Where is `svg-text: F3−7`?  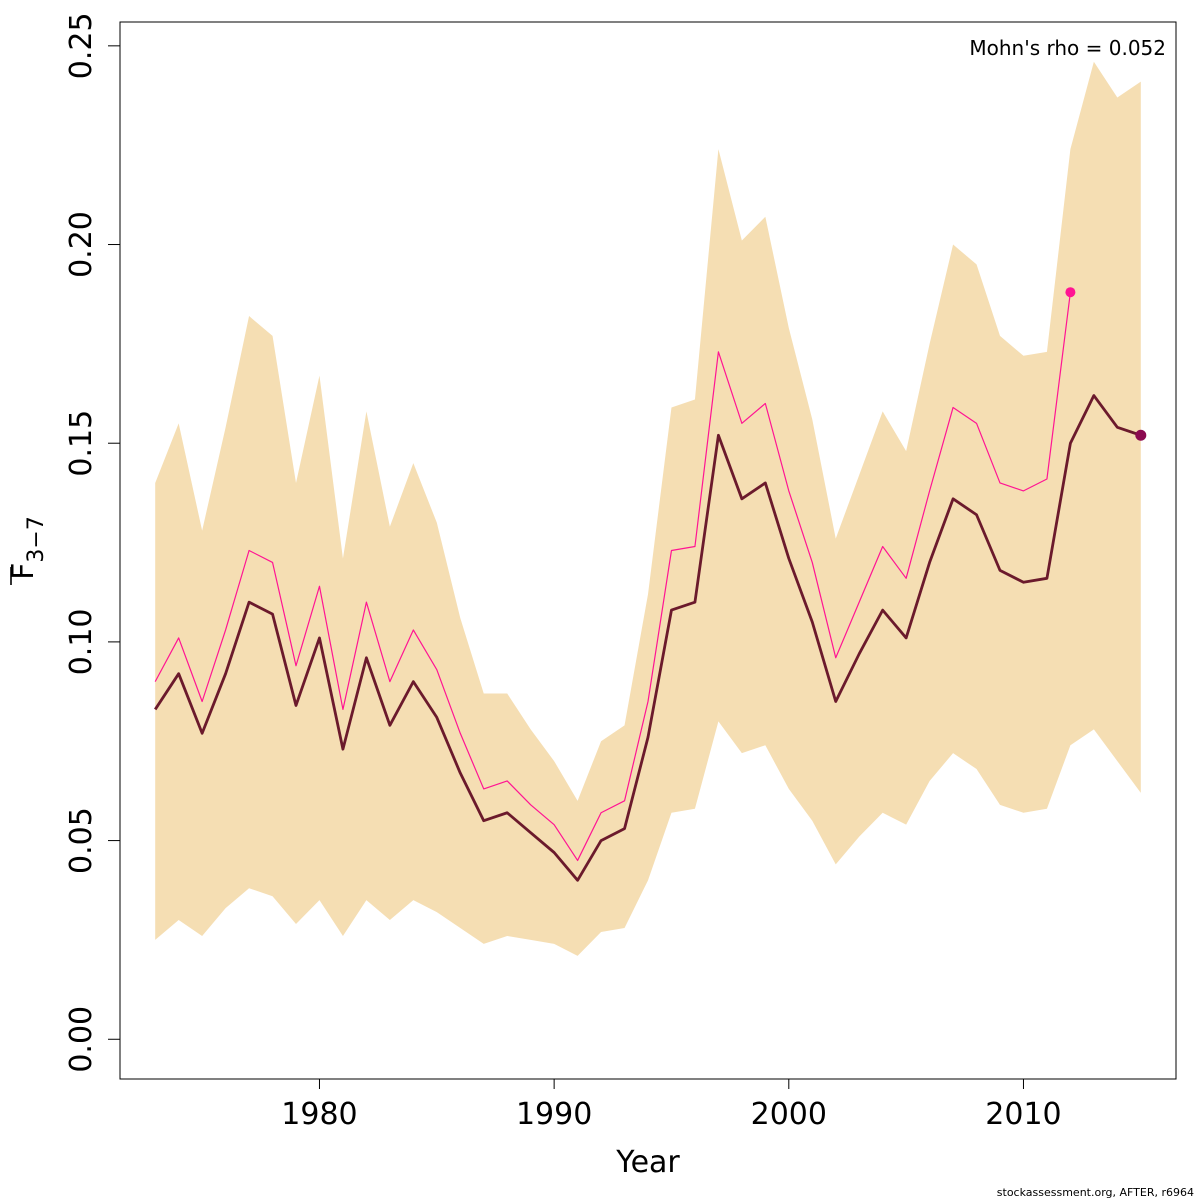
svg-text: F3−7 is located at coordinates (27, 548).